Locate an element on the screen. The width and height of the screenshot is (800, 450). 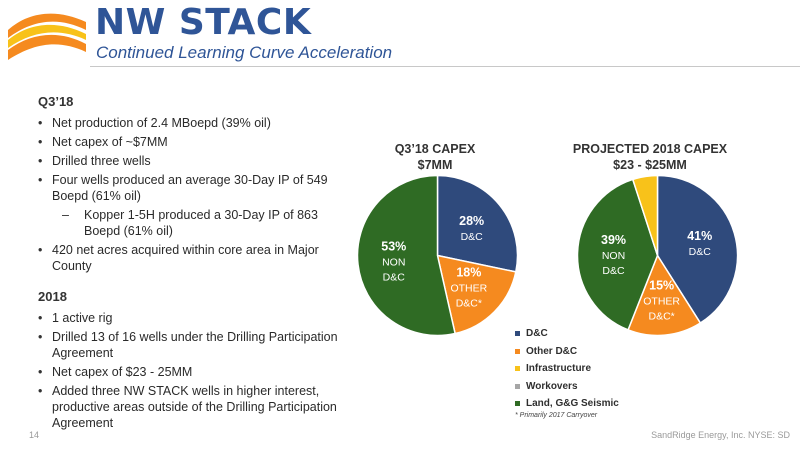
q3-bullet: Net production of 2.4 MBoepd (39% oil) is located at coordinates (188, 123).